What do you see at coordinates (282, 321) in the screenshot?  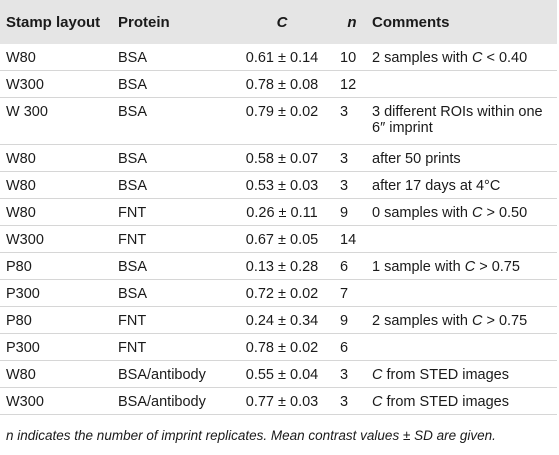 I see `cell-contrast: 0.24 ± 0.34` at bounding box center [282, 321].